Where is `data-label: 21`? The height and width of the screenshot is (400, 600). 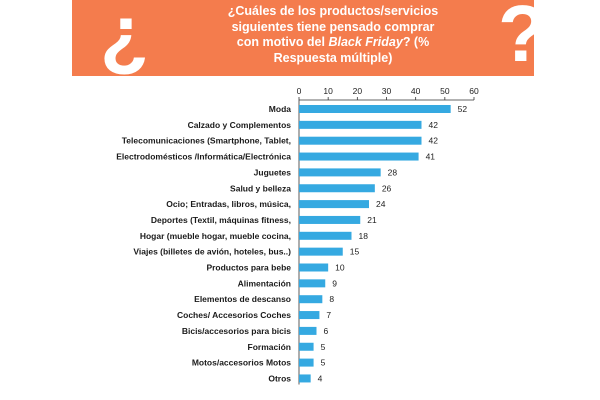
data-label: 21 is located at coordinates (372, 220).